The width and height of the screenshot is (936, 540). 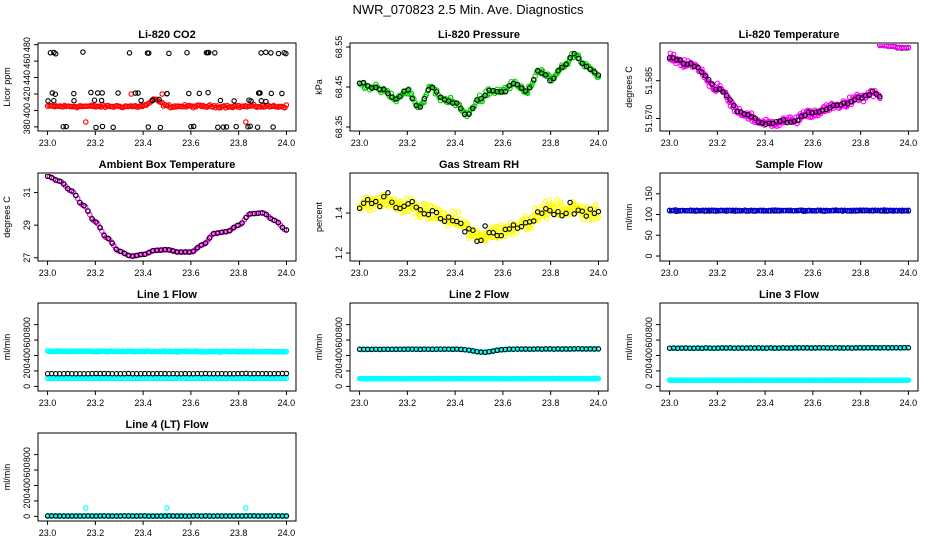 What do you see at coordinates (167, 165) in the screenshot?
I see `plot-title: Ambient Box Temperature` at bounding box center [167, 165].